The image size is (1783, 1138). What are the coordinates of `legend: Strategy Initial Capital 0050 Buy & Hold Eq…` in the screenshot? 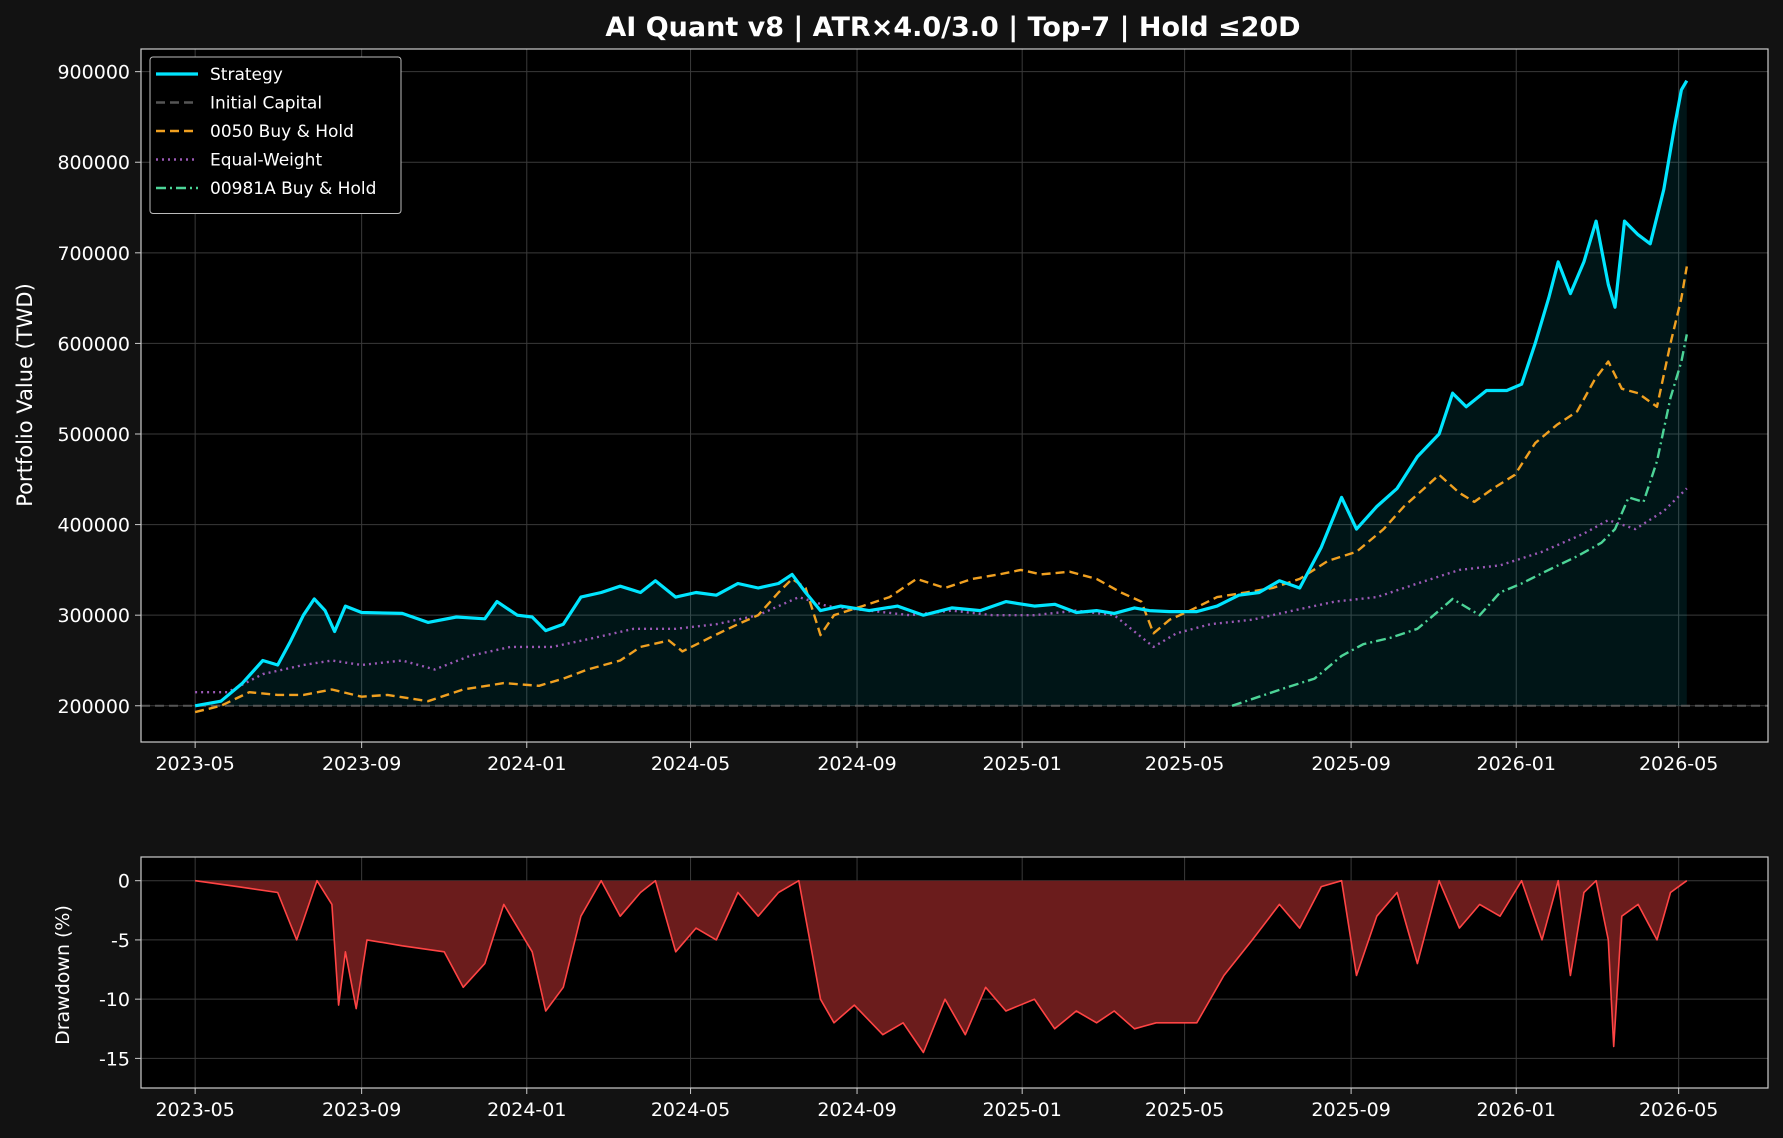 It's located at (275, 135).